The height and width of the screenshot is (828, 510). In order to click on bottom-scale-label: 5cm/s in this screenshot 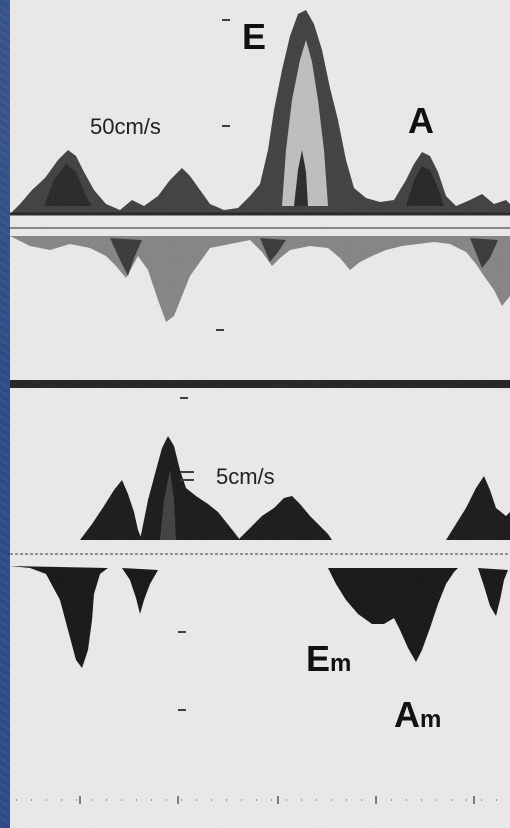, I will do `click(245, 476)`.